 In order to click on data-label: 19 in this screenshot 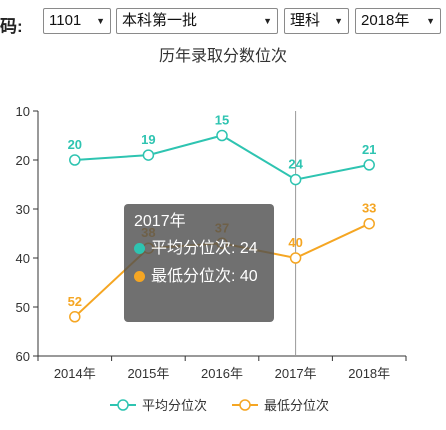, I will do `click(148, 139)`.